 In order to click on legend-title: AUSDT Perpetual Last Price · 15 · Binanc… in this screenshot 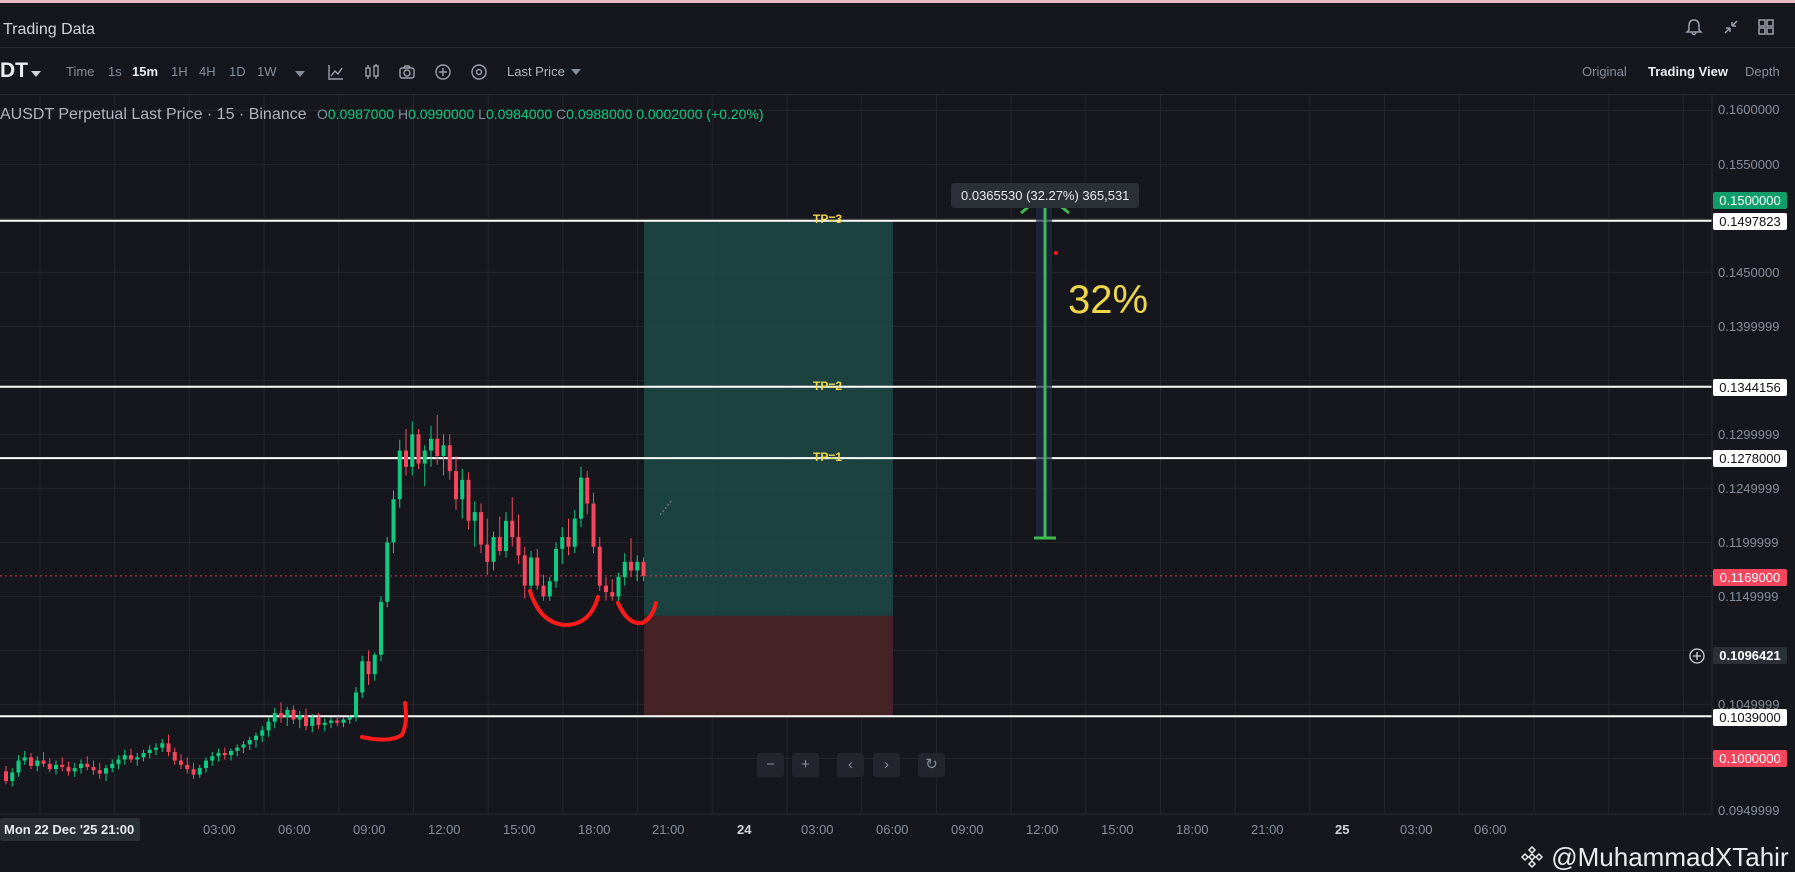, I will do `click(153, 114)`.